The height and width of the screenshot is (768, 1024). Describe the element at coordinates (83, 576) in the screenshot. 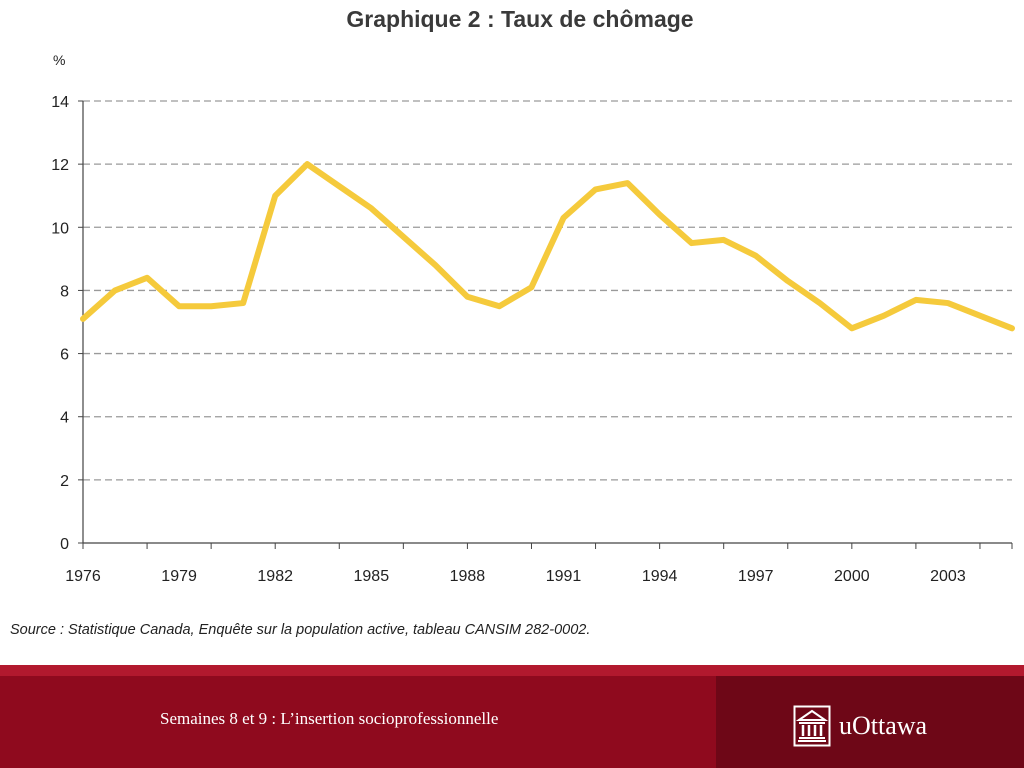

I see `x-tick-label: 1976` at that location.